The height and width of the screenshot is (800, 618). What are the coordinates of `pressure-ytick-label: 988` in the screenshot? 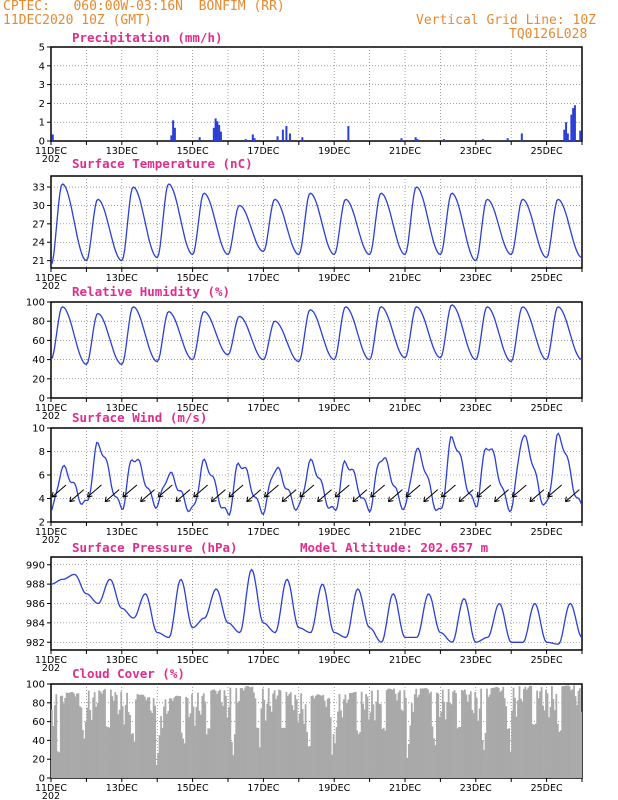 It's located at (35, 585).